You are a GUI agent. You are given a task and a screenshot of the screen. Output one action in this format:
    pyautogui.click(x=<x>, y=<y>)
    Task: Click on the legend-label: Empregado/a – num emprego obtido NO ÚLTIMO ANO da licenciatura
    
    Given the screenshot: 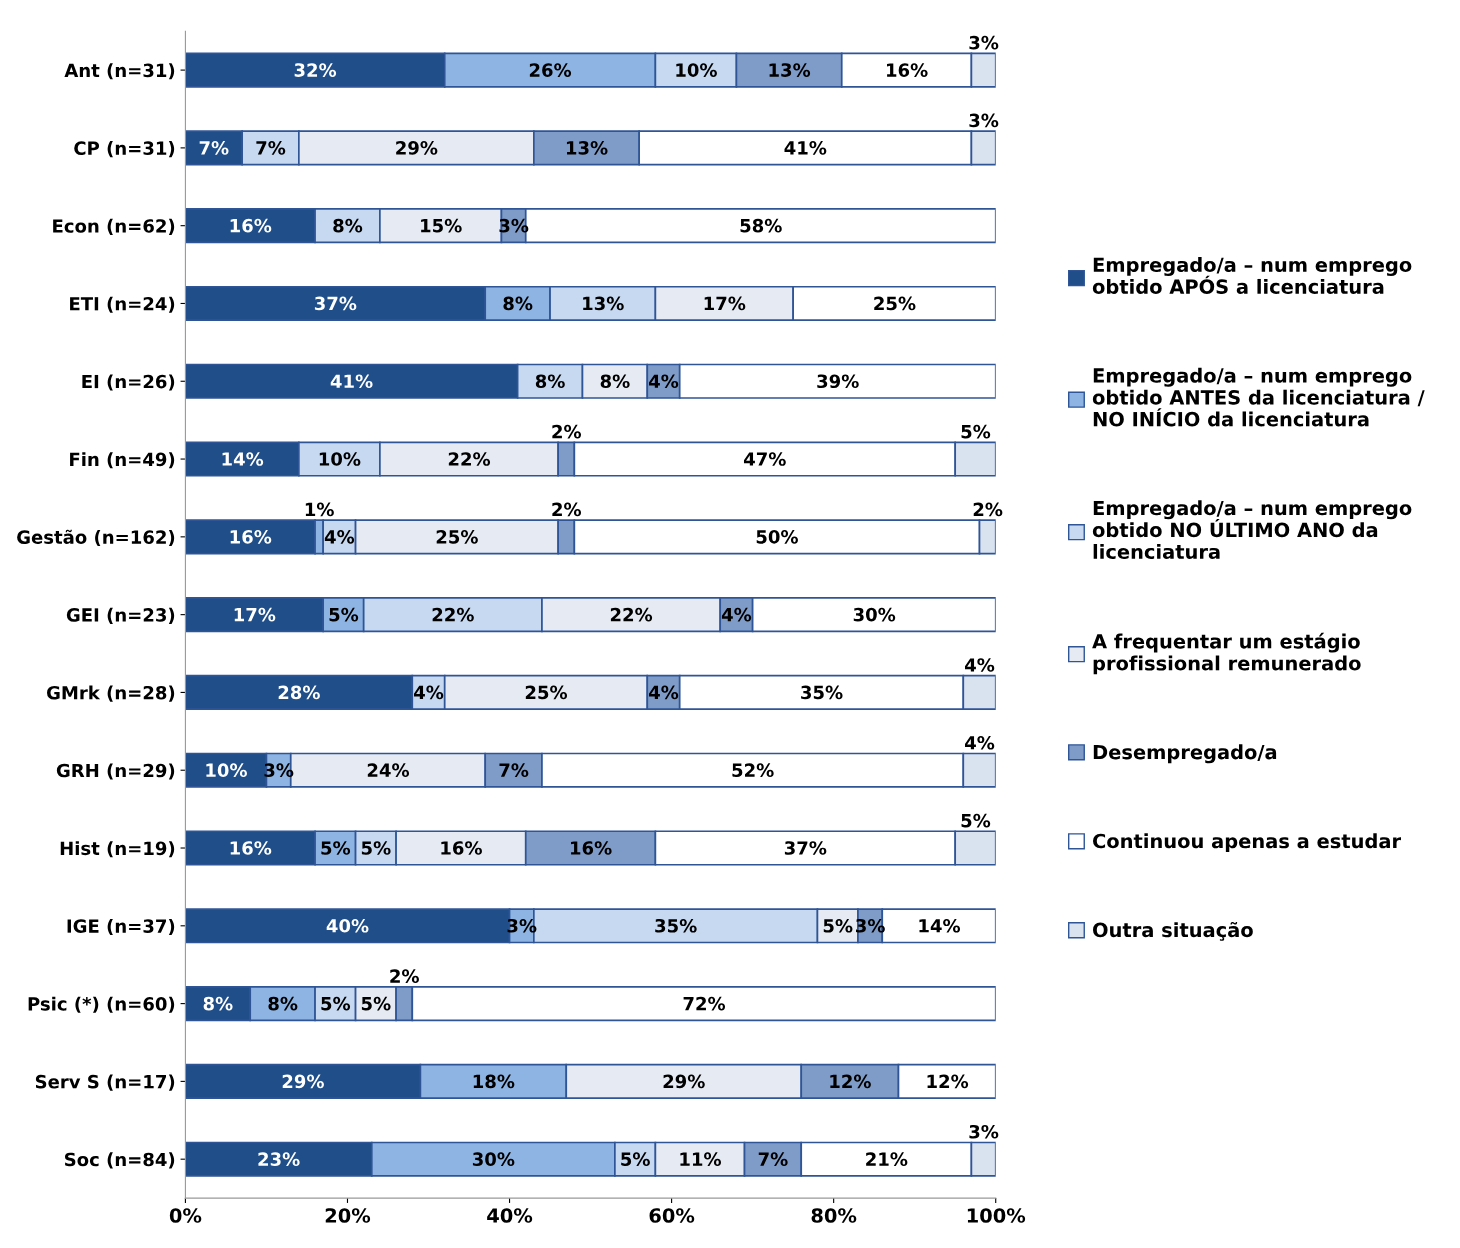 What is the action you would take?
    pyautogui.click(x=1252, y=530)
    